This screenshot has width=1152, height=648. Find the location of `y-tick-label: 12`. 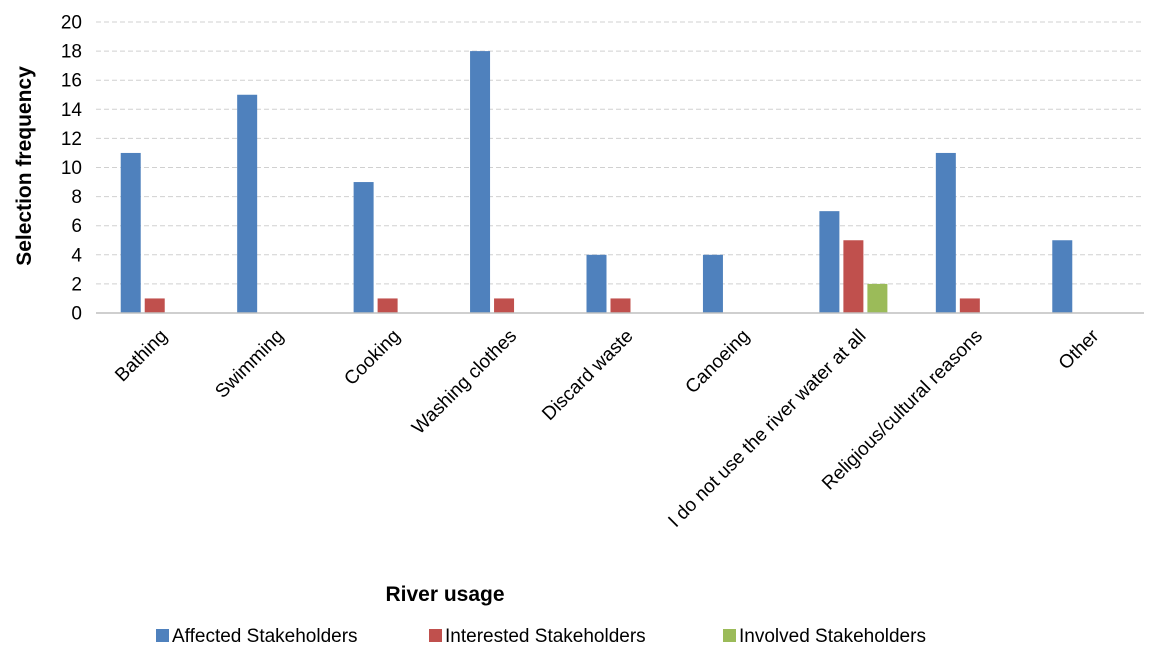

y-tick-label: 12 is located at coordinates (71, 139).